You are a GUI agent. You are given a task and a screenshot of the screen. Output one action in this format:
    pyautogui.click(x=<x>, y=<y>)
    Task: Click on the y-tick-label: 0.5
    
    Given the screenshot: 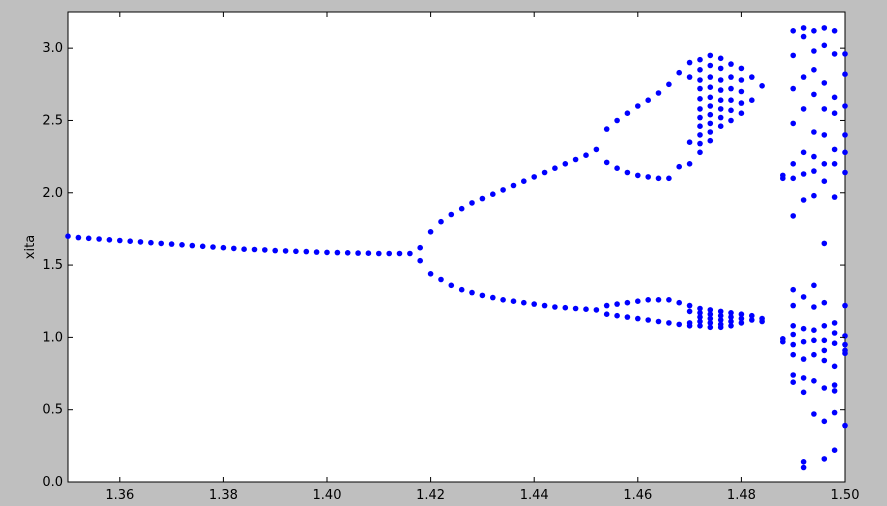 What is the action you would take?
    pyautogui.click(x=52, y=410)
    